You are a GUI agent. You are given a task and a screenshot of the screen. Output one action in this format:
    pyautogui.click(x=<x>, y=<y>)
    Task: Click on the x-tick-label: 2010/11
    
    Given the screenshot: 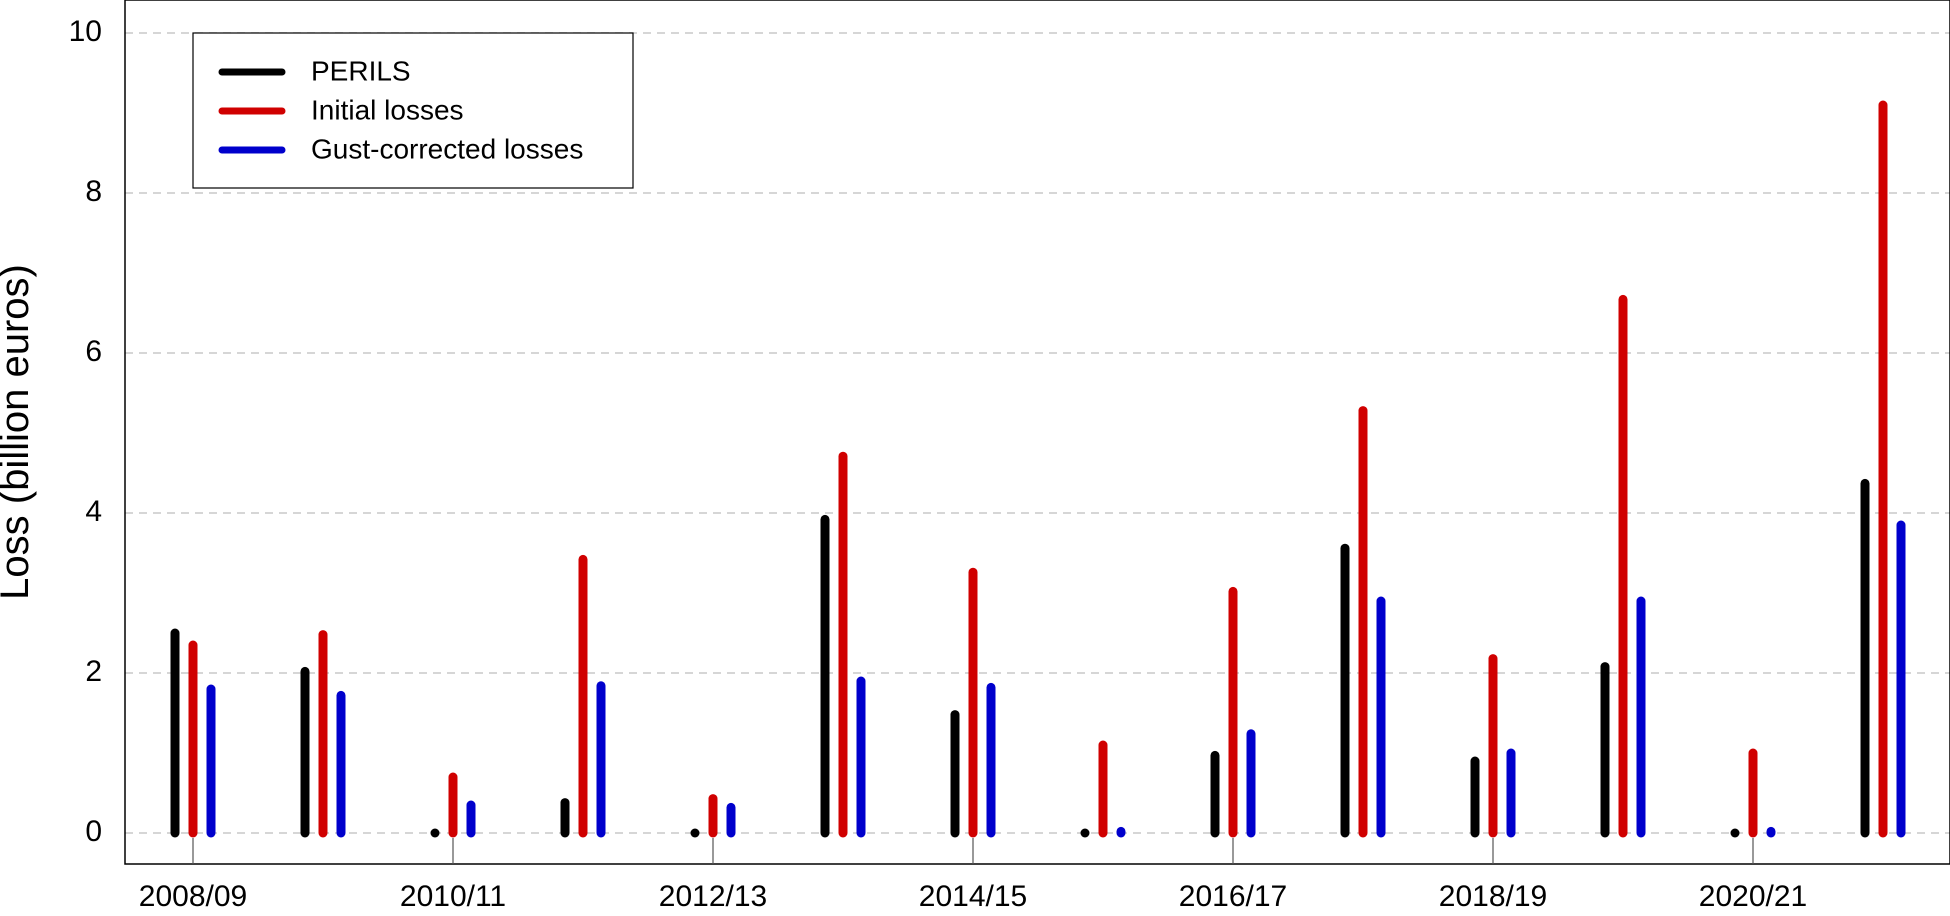 What is the action you would take?
    pyautogui.click(x=453, y=896)
    